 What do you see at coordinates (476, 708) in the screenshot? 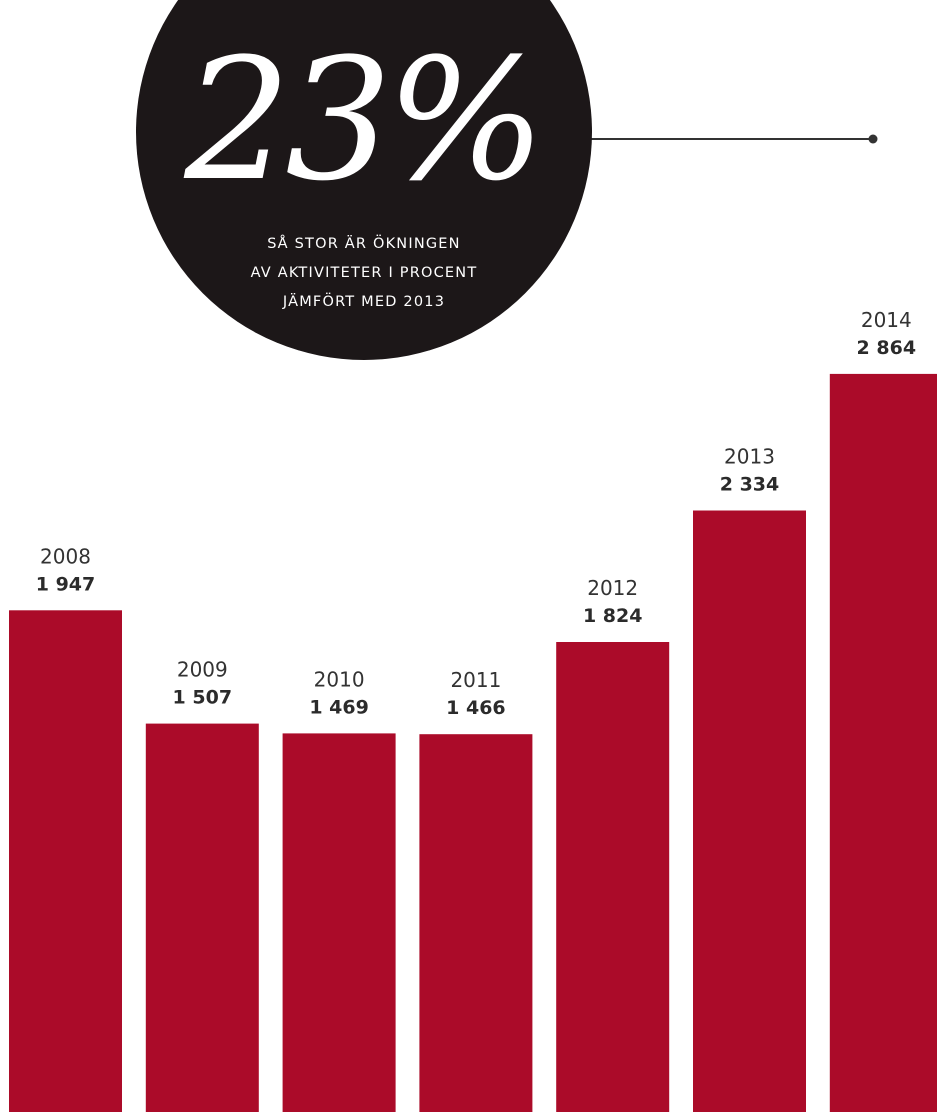
I see `value-label-2011: 1 466` at bounding box center [476, 708].